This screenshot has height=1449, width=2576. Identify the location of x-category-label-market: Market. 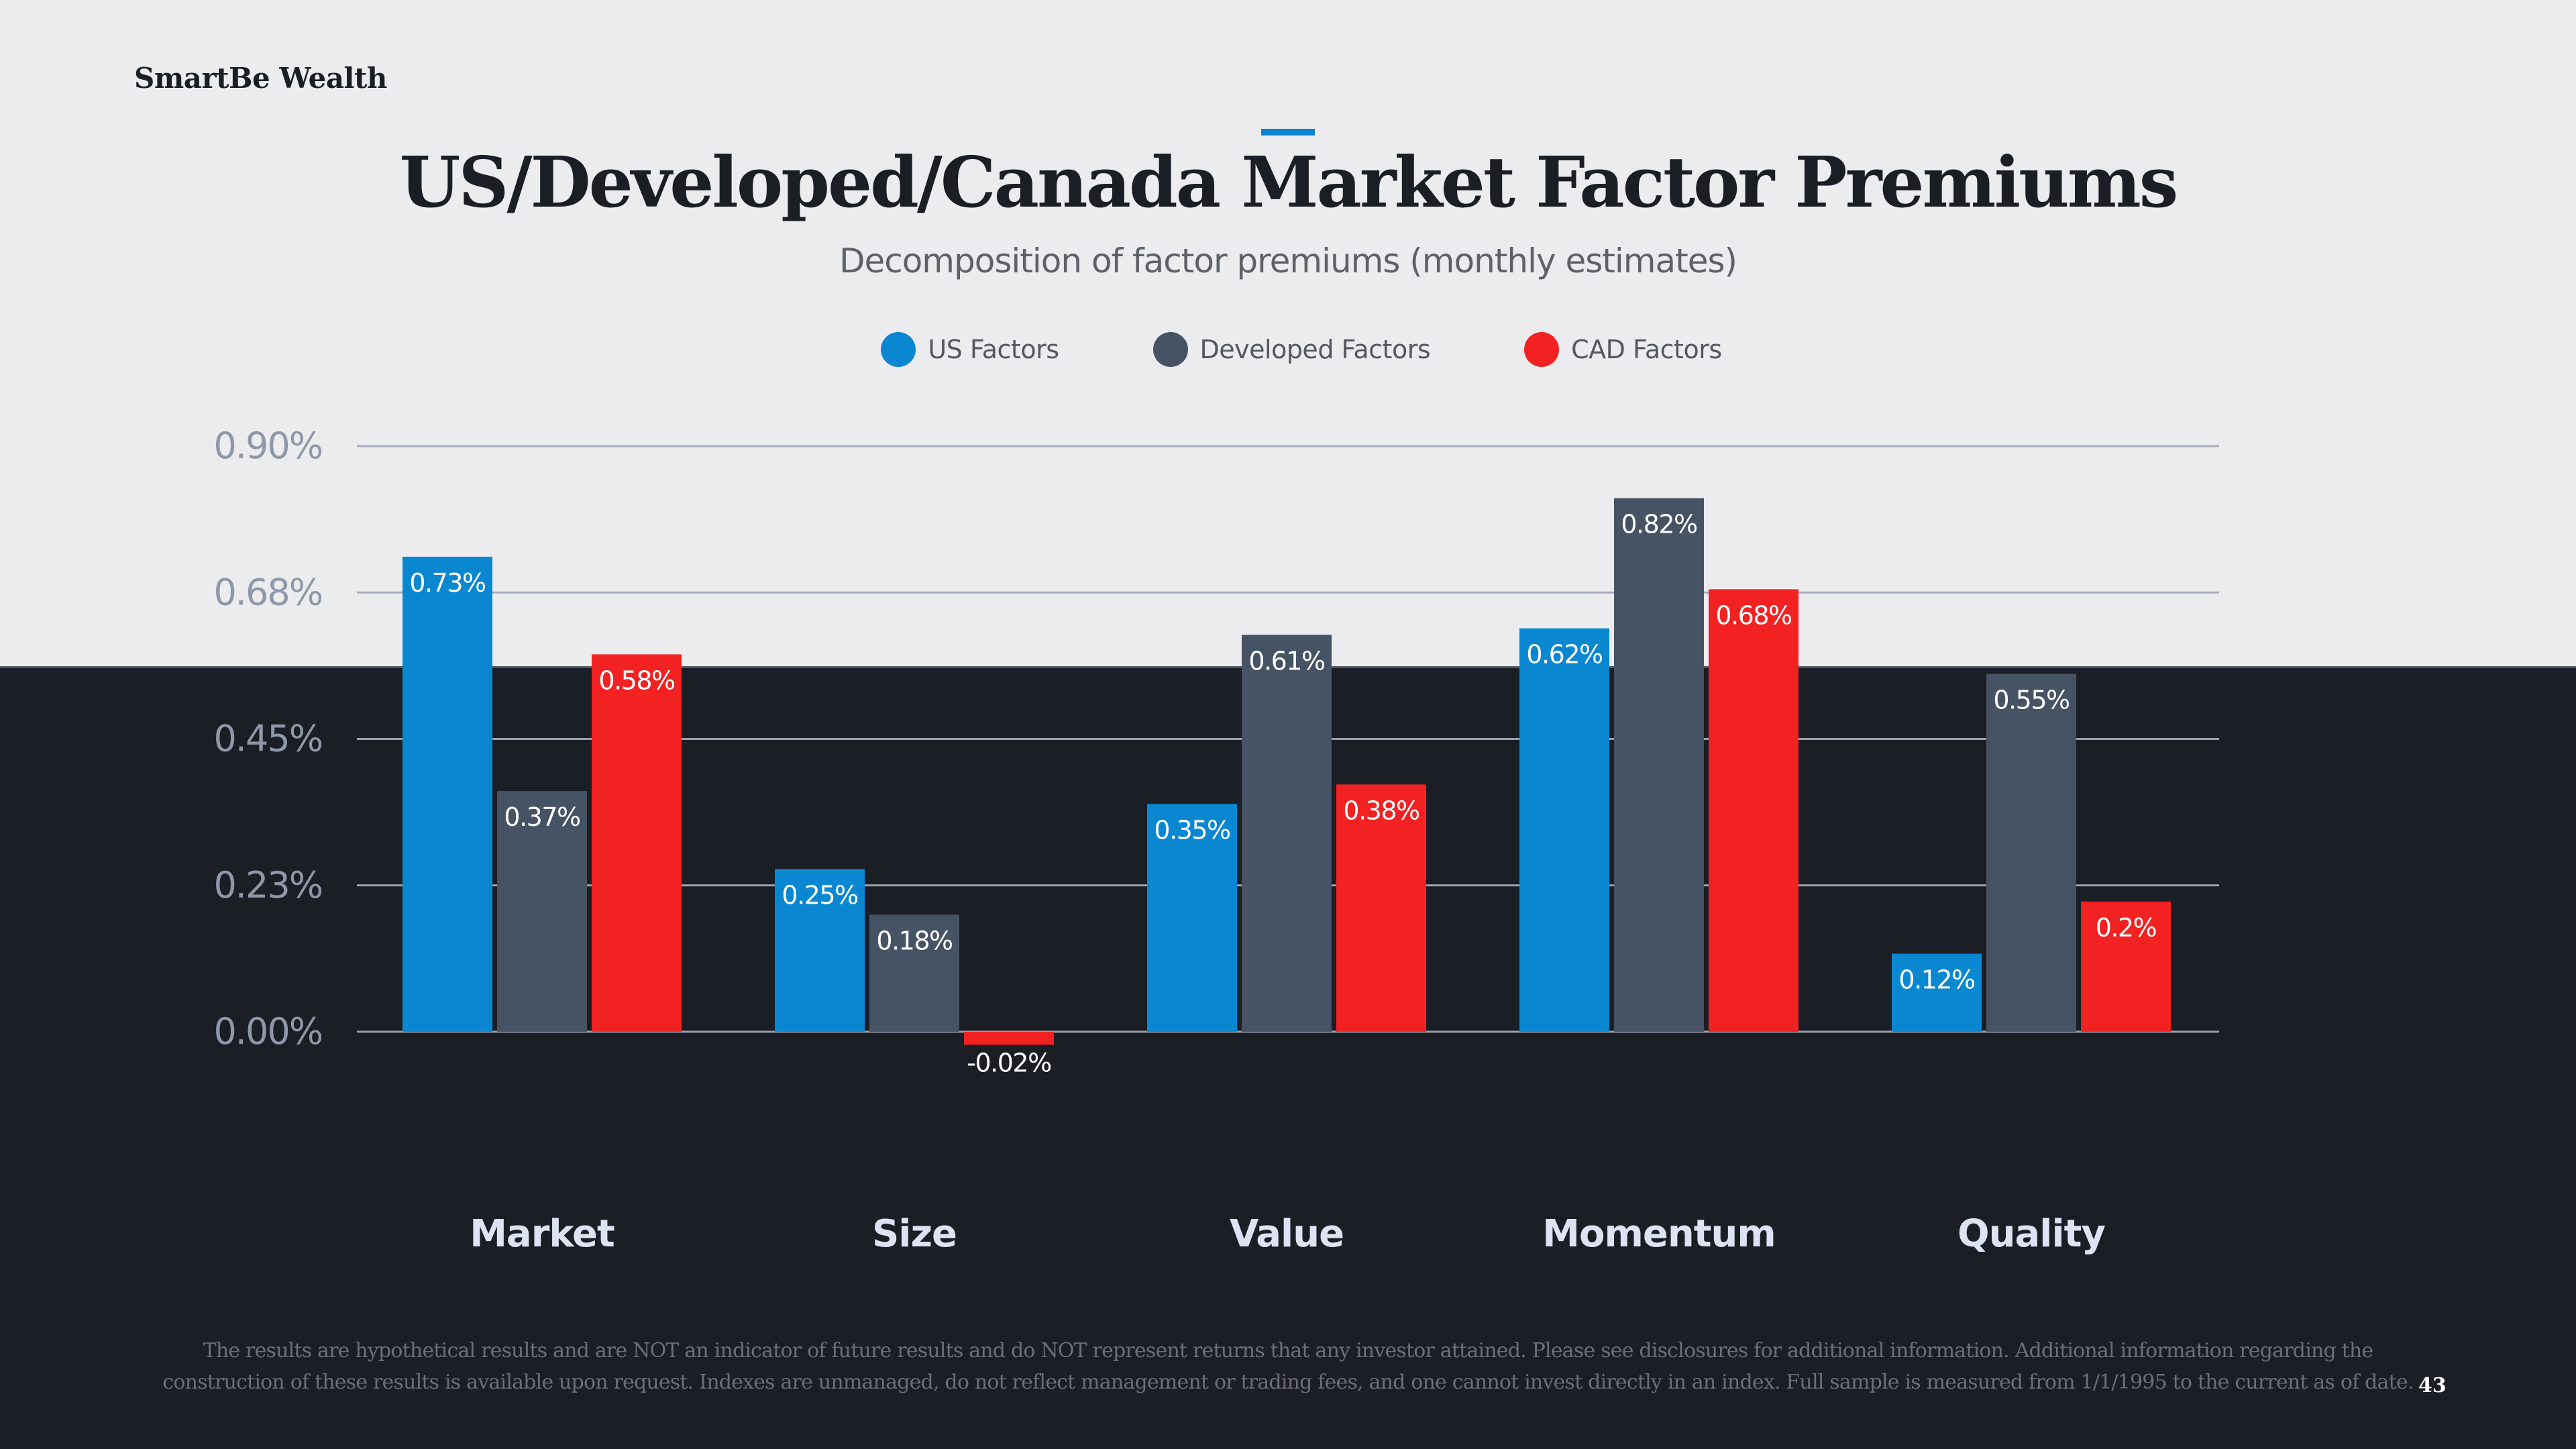
(542, 1234).